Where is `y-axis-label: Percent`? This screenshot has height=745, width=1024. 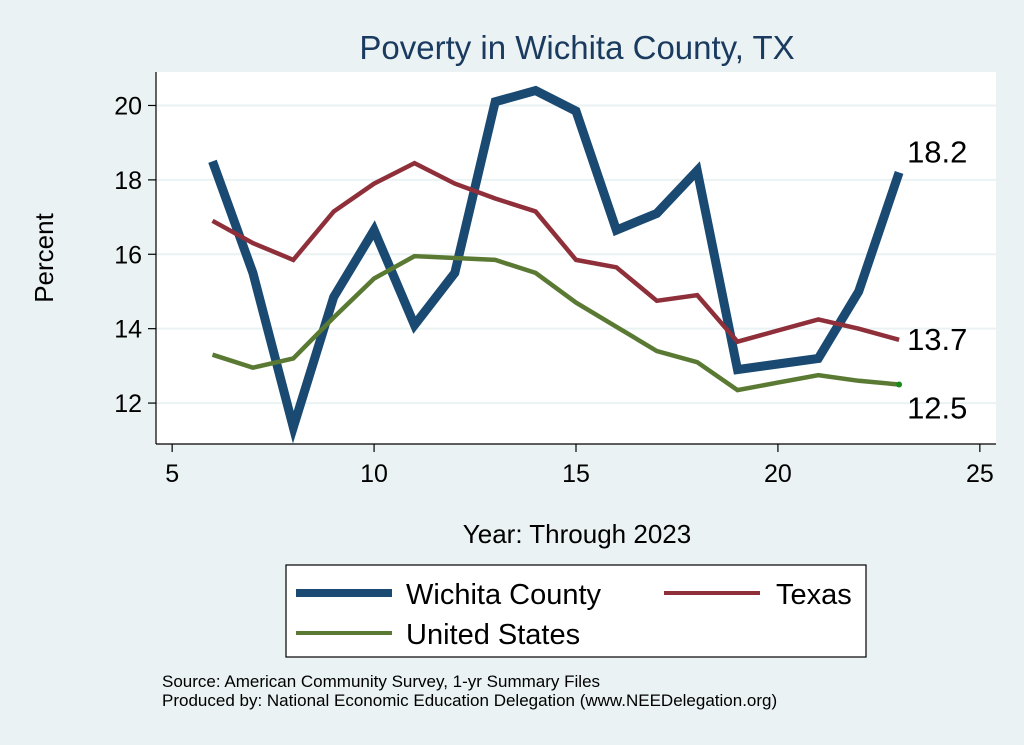
y-axis-label: Percent is located at coordinates (44, 257).